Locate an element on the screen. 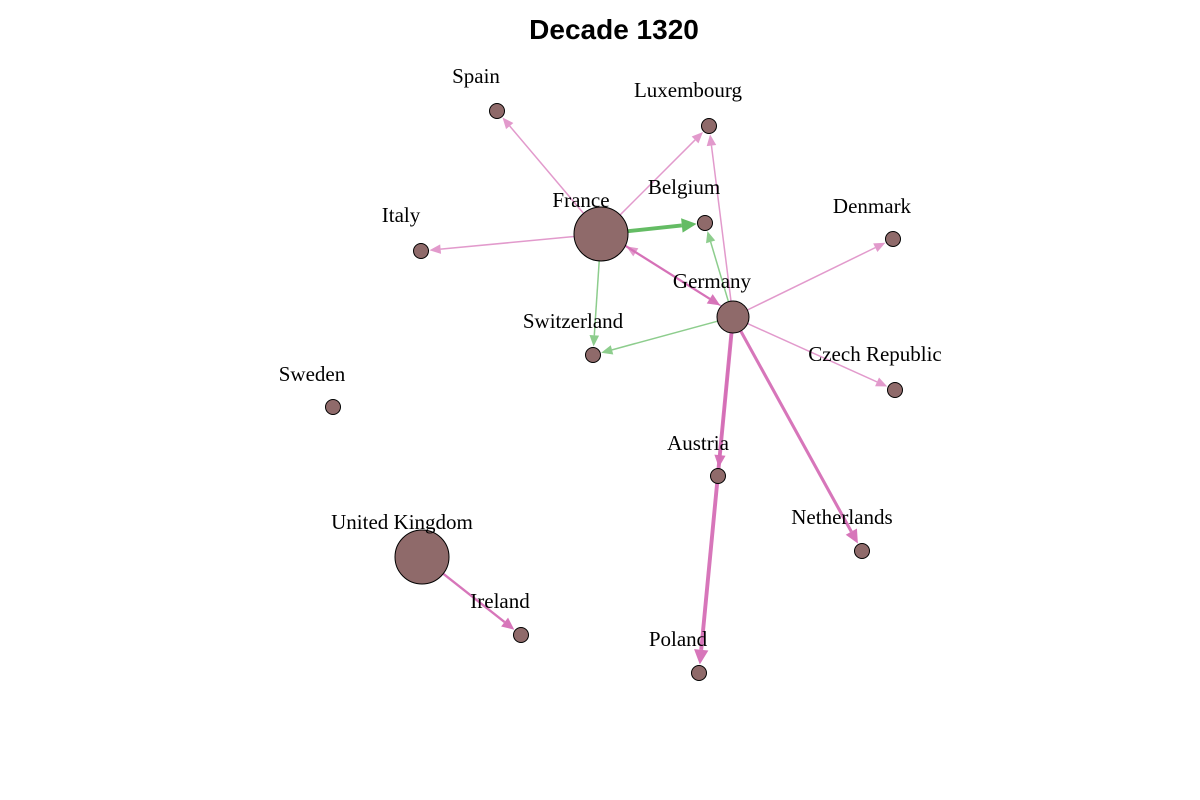 The width and height of the screenshot is (1200, 800). edge-germany-to-france is located at coordinates (674, 276).